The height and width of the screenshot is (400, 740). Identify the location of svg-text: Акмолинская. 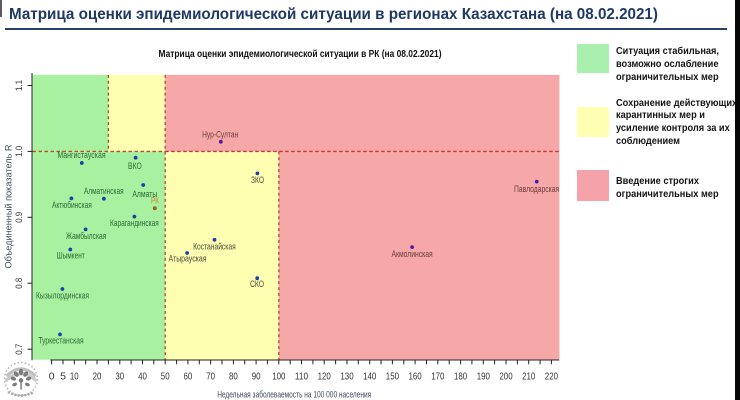
(412, 254).